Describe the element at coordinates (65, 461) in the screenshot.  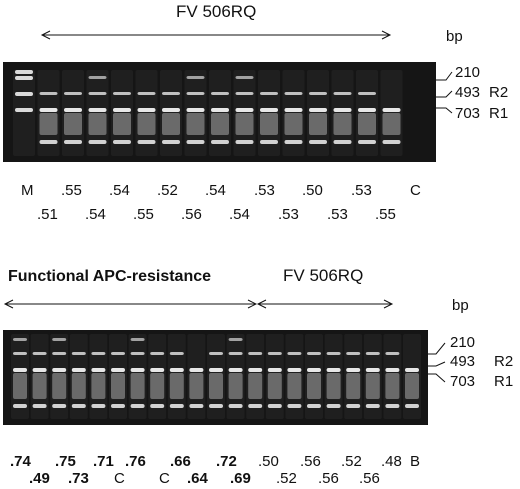
I see `bottom-lane-label: .75` at that location.